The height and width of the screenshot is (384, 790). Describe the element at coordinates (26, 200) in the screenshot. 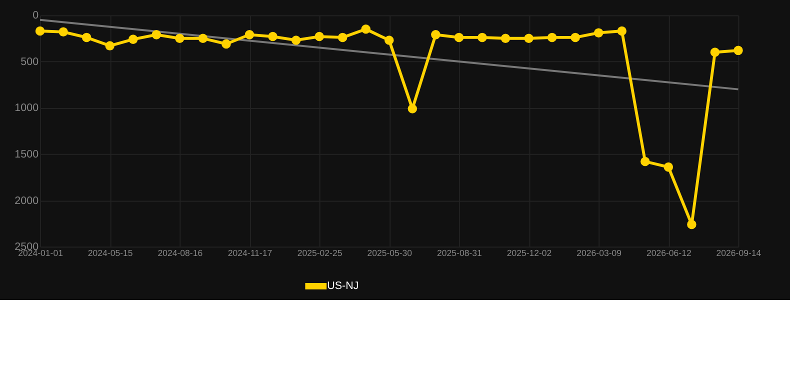

I see `y-tick-label: 2000` at that location.